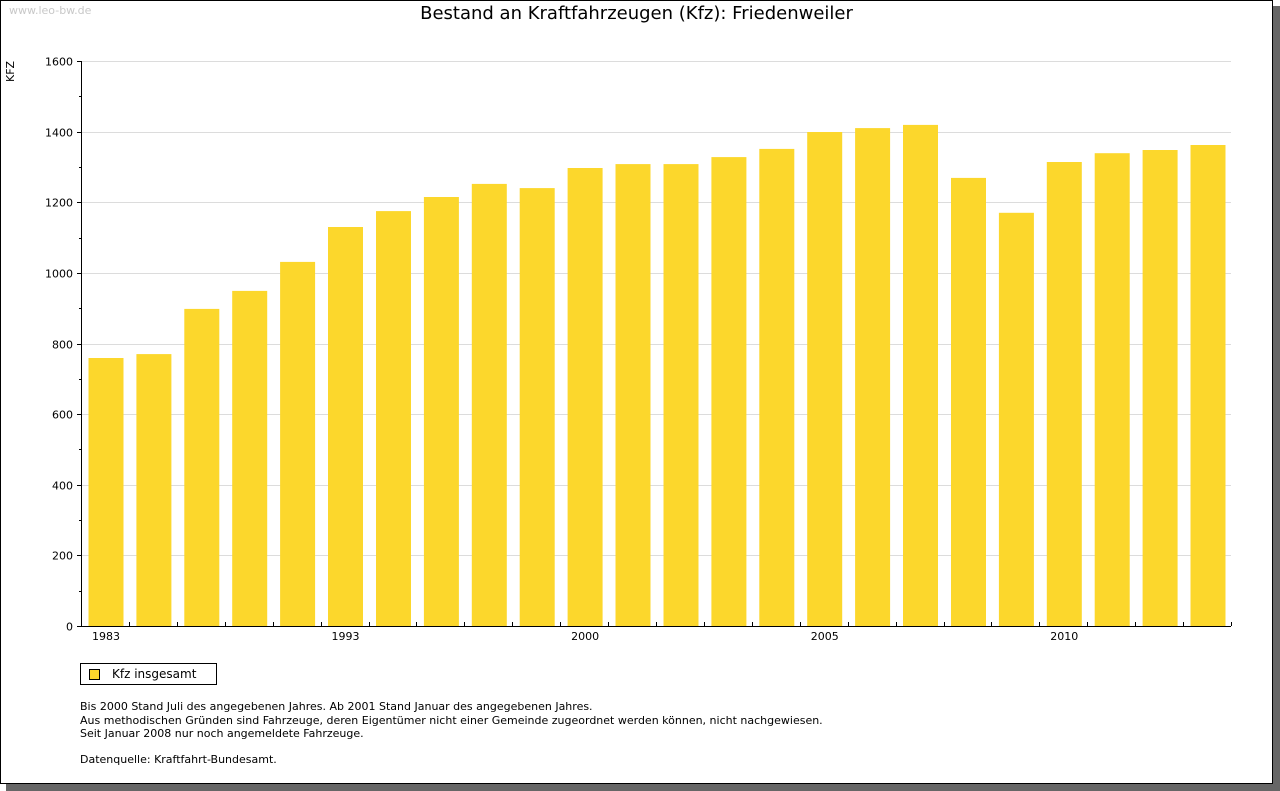 The height and width of the screenshot is (791, 1280). What do you see at coordinates (154, 674) in the screenshot?
I see `legend-label: Kfz insgesamt` at bounding box center [154, 674].